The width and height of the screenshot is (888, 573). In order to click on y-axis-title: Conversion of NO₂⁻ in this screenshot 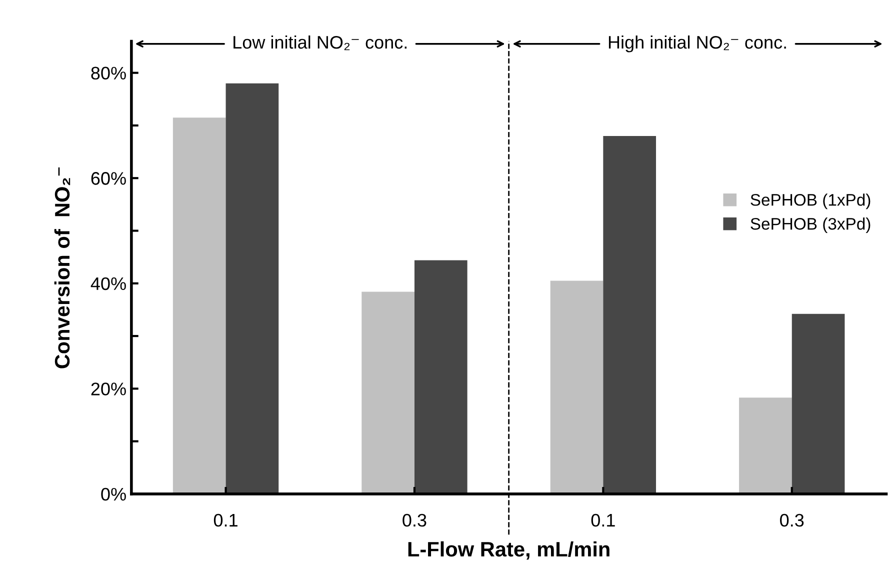, I will do `click(62, 267)`.